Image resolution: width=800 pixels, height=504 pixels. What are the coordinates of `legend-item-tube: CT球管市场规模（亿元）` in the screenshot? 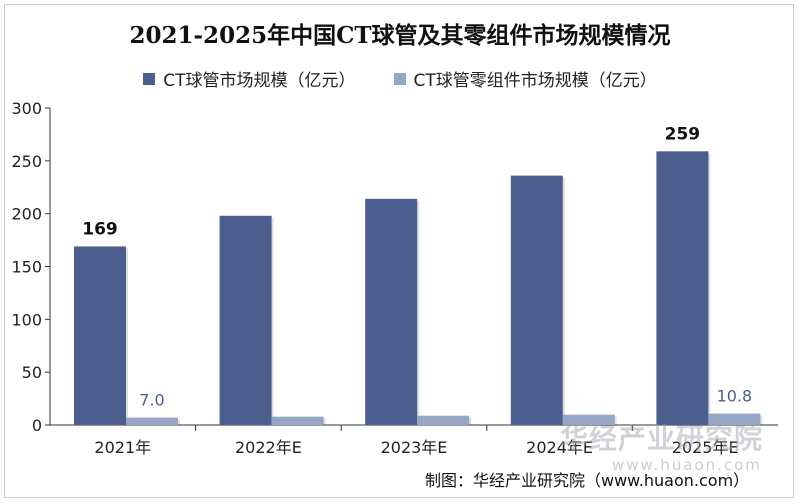 It's located at (249, 78).